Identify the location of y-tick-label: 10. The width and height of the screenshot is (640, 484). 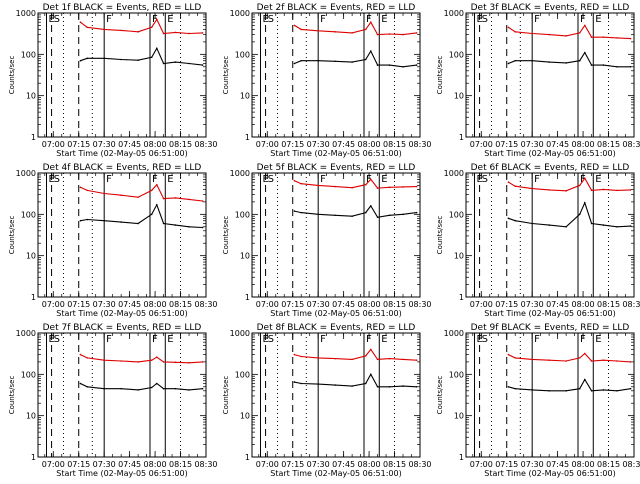
(245, 416).